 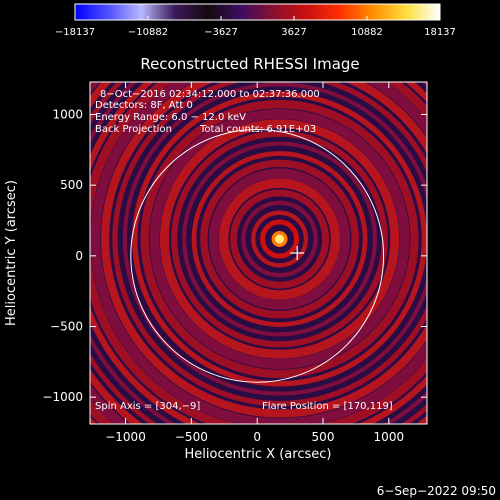 I want to click on colorbar, so click(x=257, y=12).